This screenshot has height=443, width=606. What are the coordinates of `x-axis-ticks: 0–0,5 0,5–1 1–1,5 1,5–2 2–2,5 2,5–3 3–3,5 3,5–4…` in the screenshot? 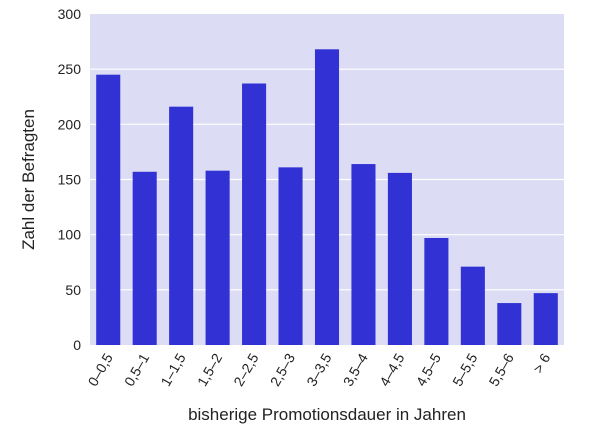 It's located at (318, 369).